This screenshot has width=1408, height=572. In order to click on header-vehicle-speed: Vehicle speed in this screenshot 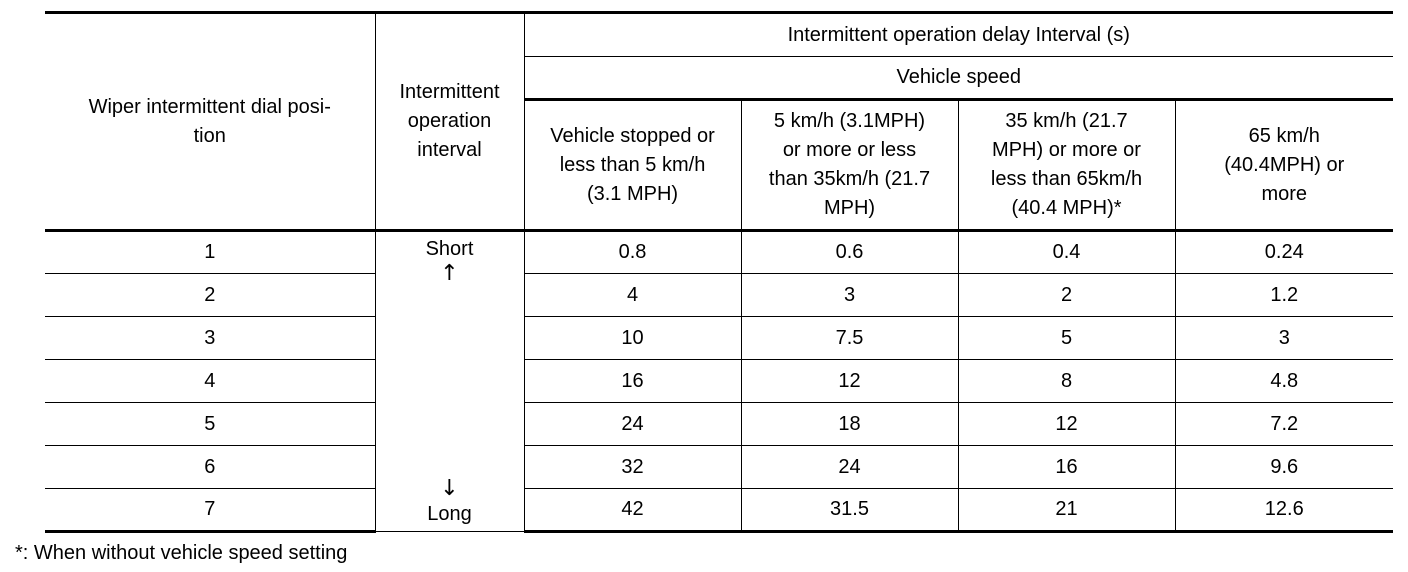, I will do `click(958, 78)`.